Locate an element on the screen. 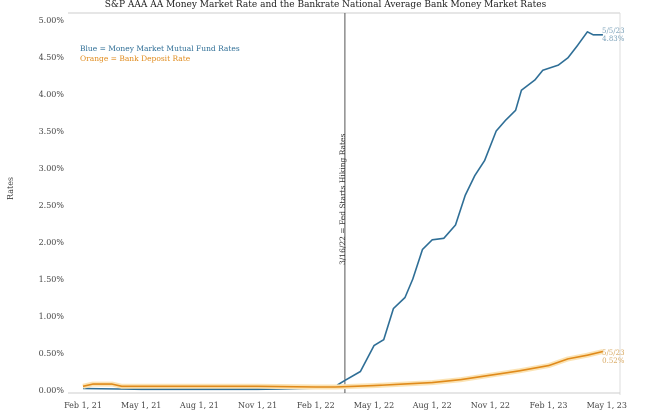  y-tick-label: 4.50% is located at coordinates (52, 57).